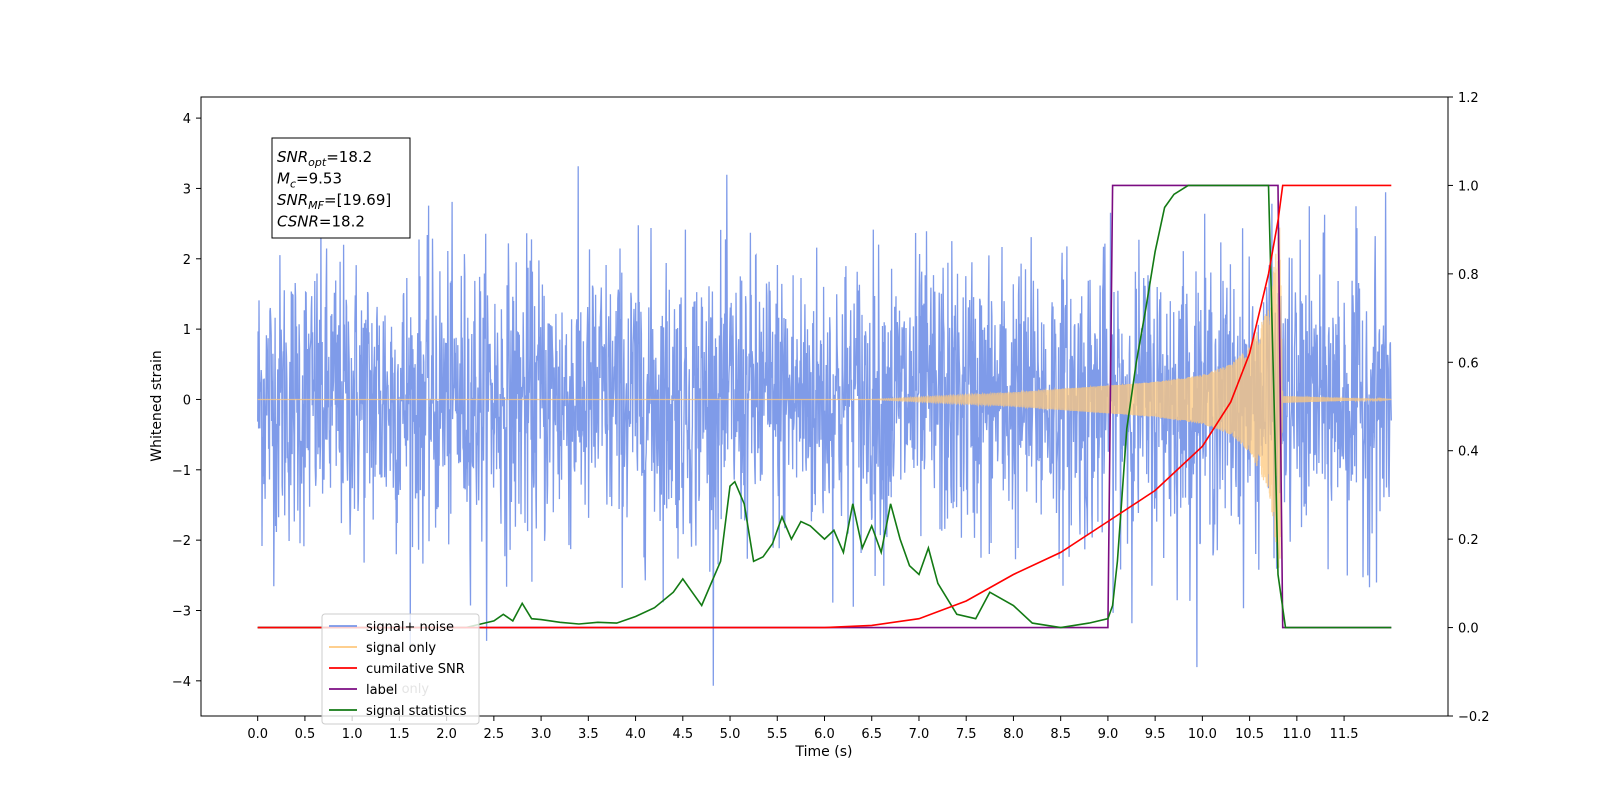  I want to click on annotation-line: Mc=9.53, so click(309, 180).